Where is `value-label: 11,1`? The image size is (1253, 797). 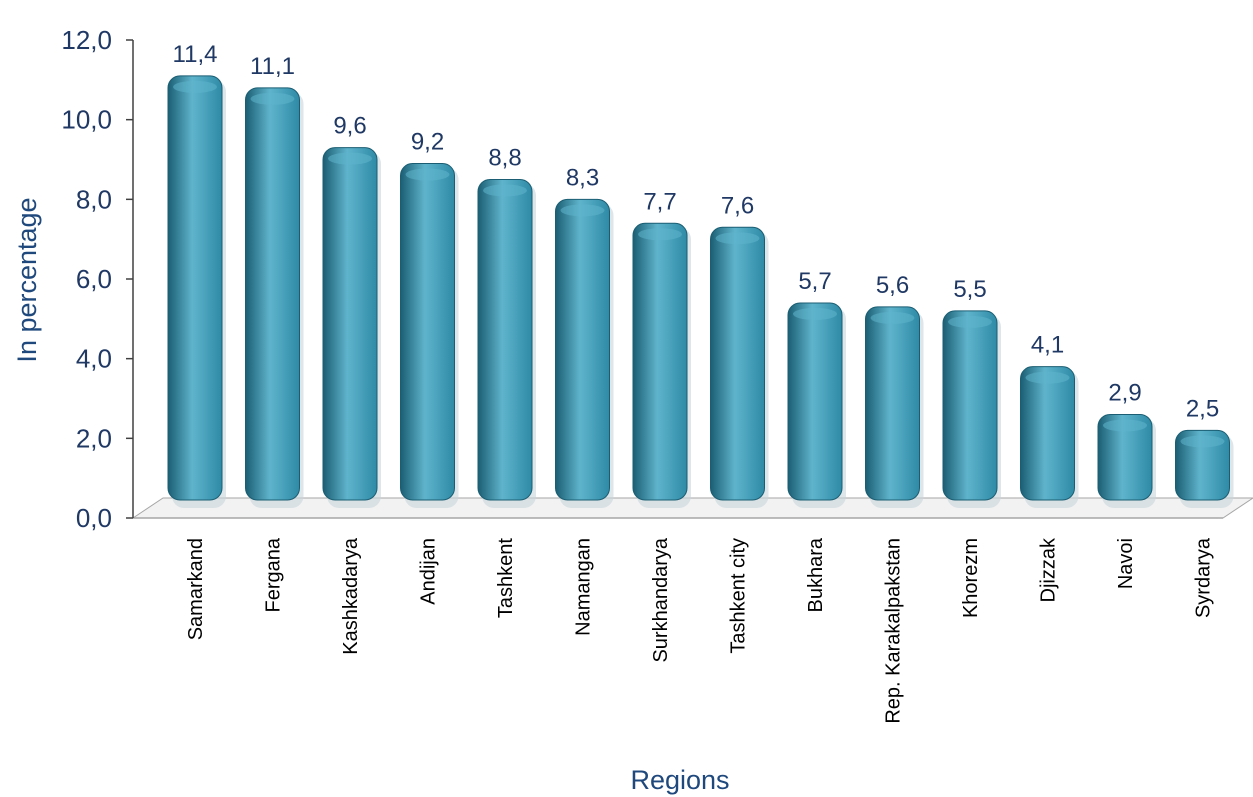 value-label: 11,1 is located at coordinates (272, 66).